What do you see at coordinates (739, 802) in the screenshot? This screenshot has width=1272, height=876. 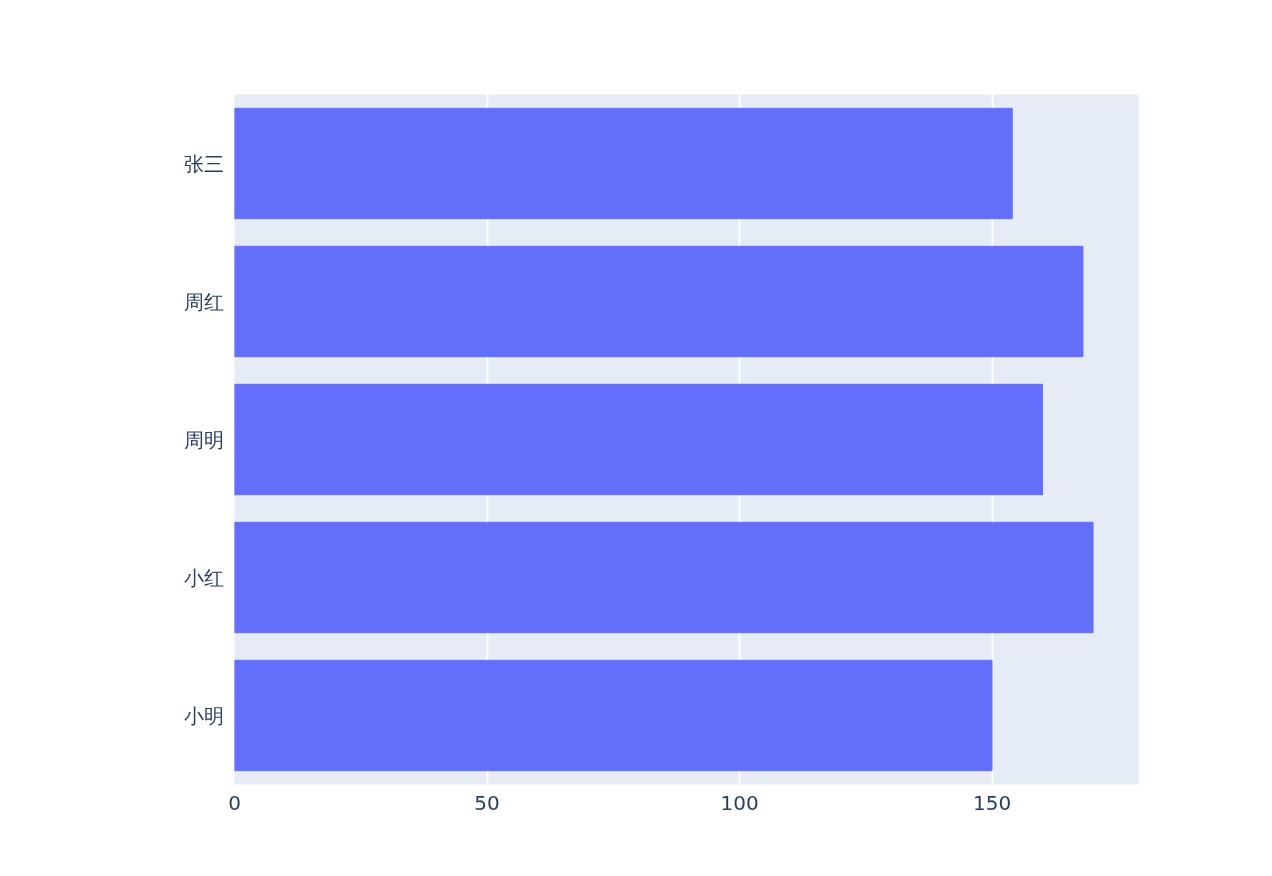 I see `x-tick-label: 100` at bounding box center [739, 802].